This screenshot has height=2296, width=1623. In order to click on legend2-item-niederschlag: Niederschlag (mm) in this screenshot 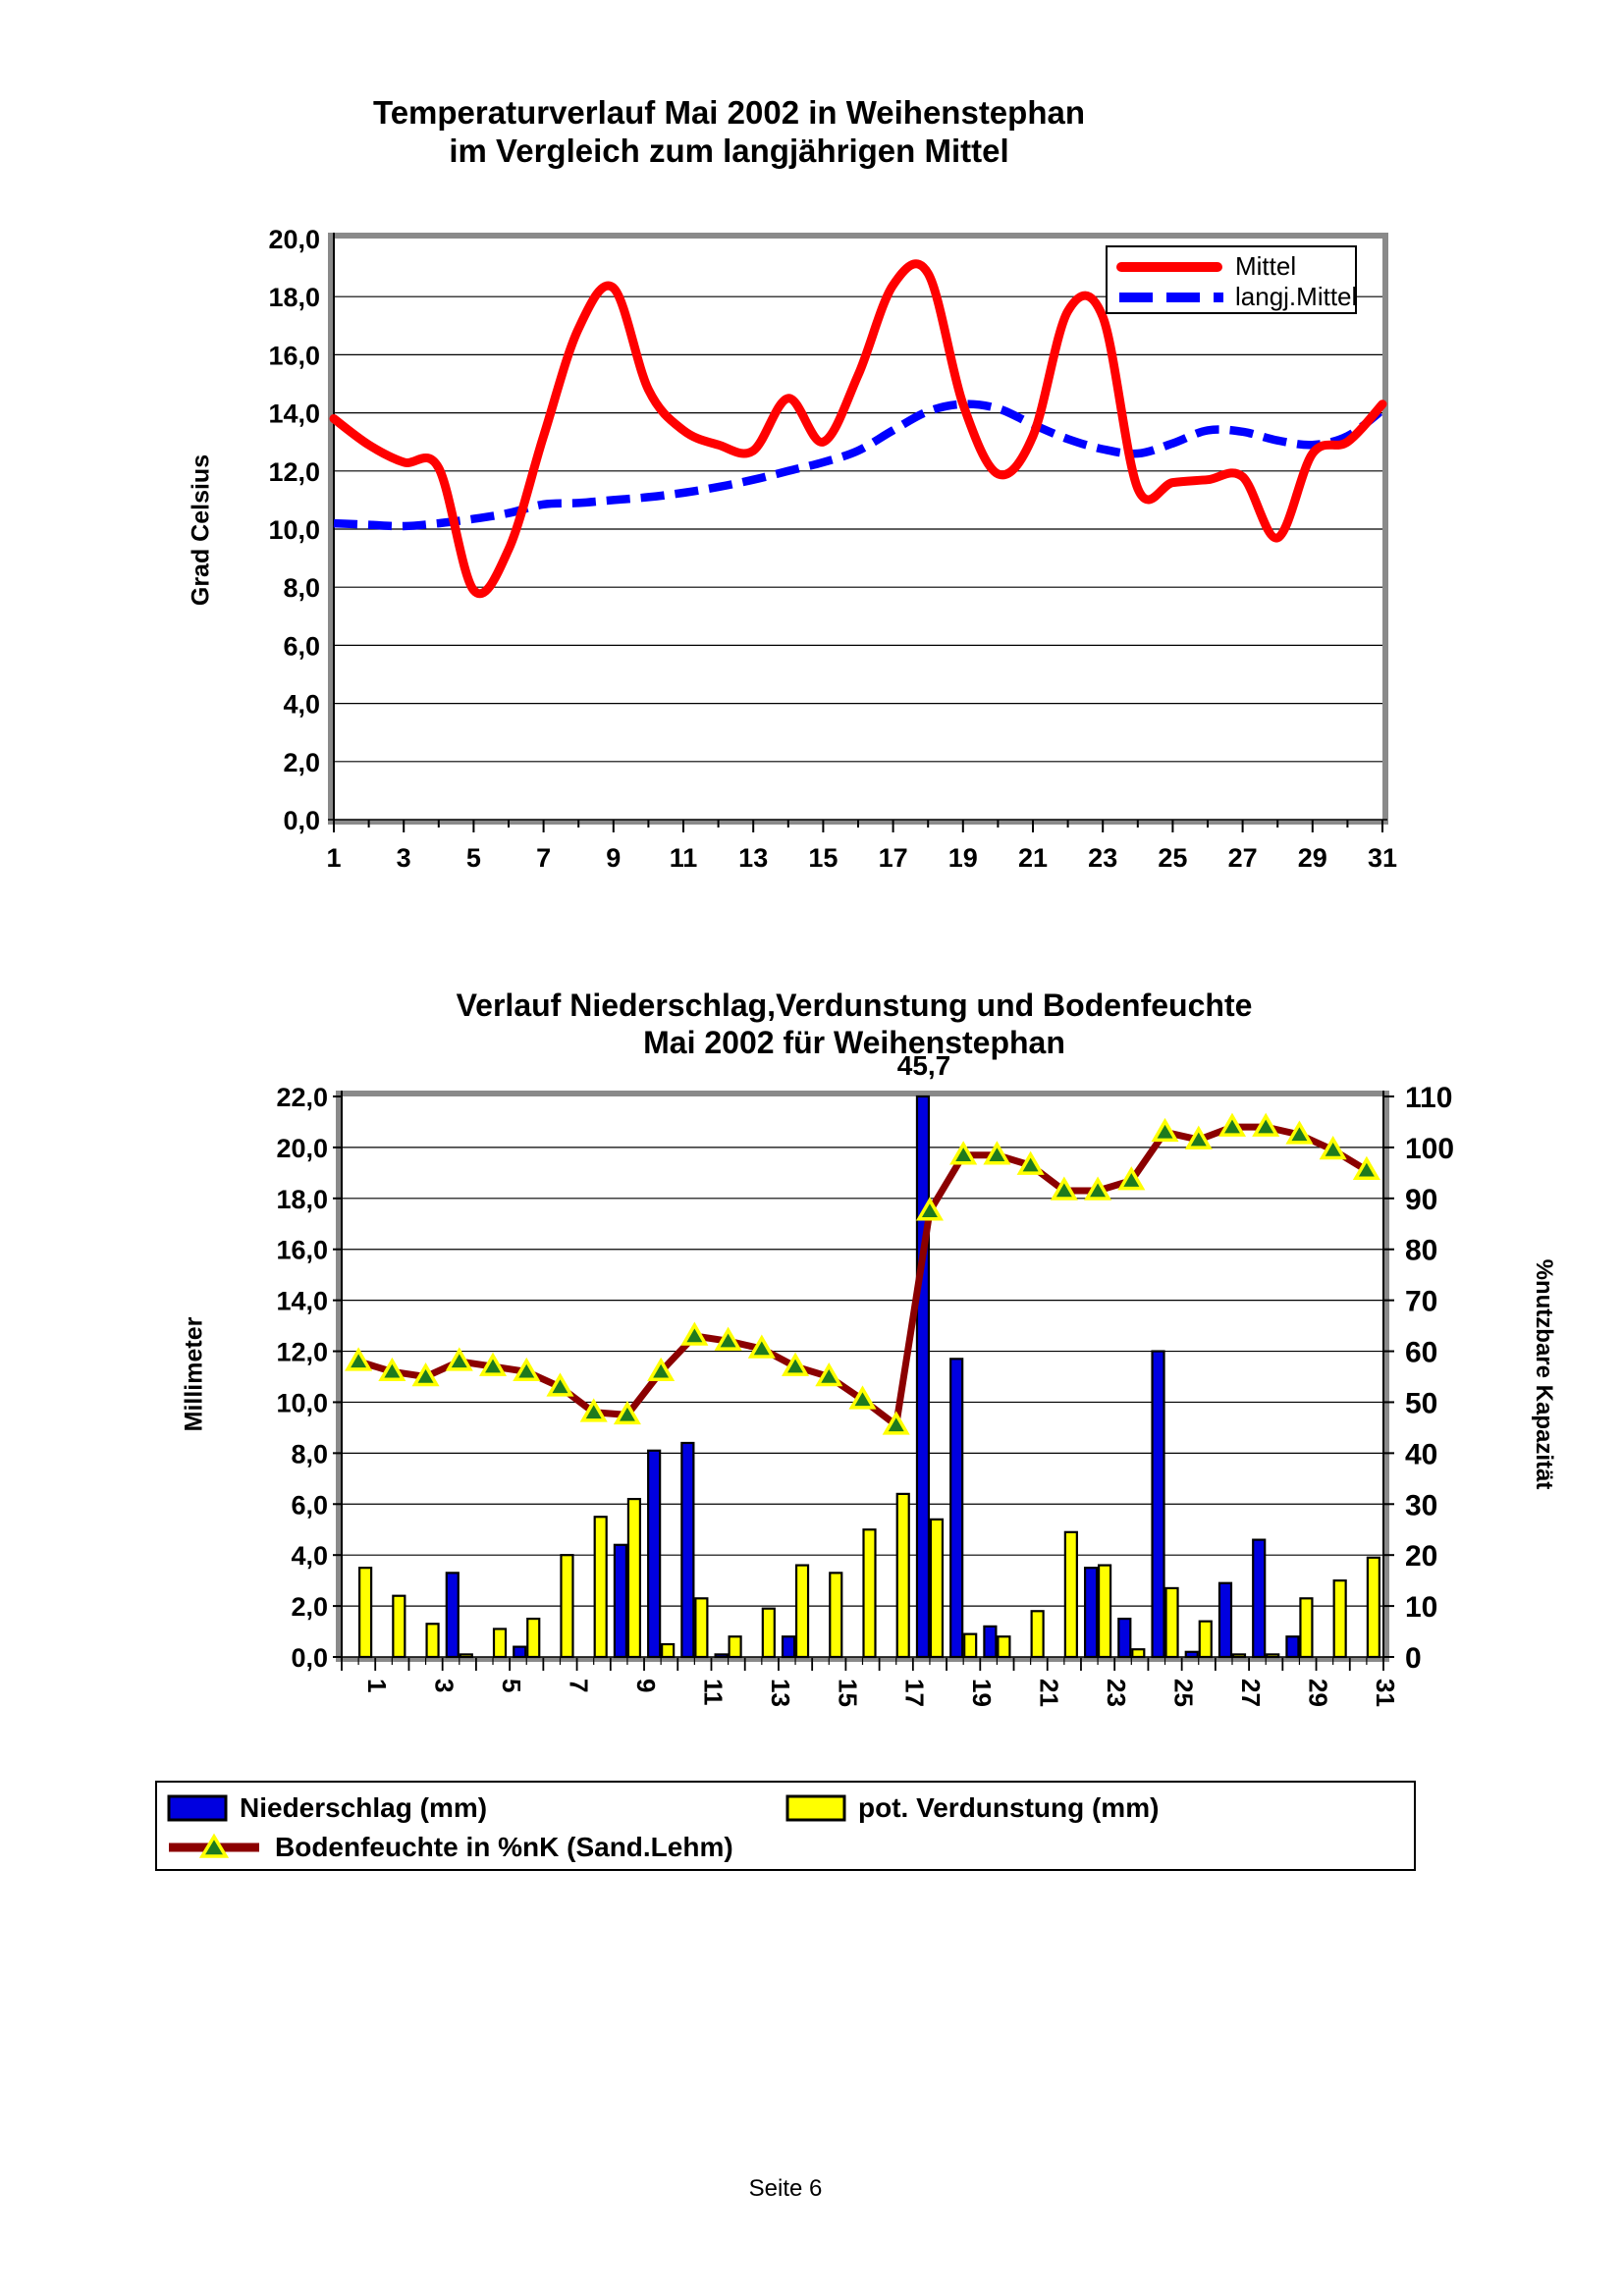, I will do `click(476, 1808)`.